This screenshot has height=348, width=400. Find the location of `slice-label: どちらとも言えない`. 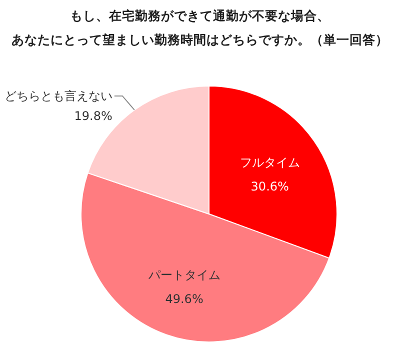

slice-label: どちらとも言えない is located at coordinates (58, 95).